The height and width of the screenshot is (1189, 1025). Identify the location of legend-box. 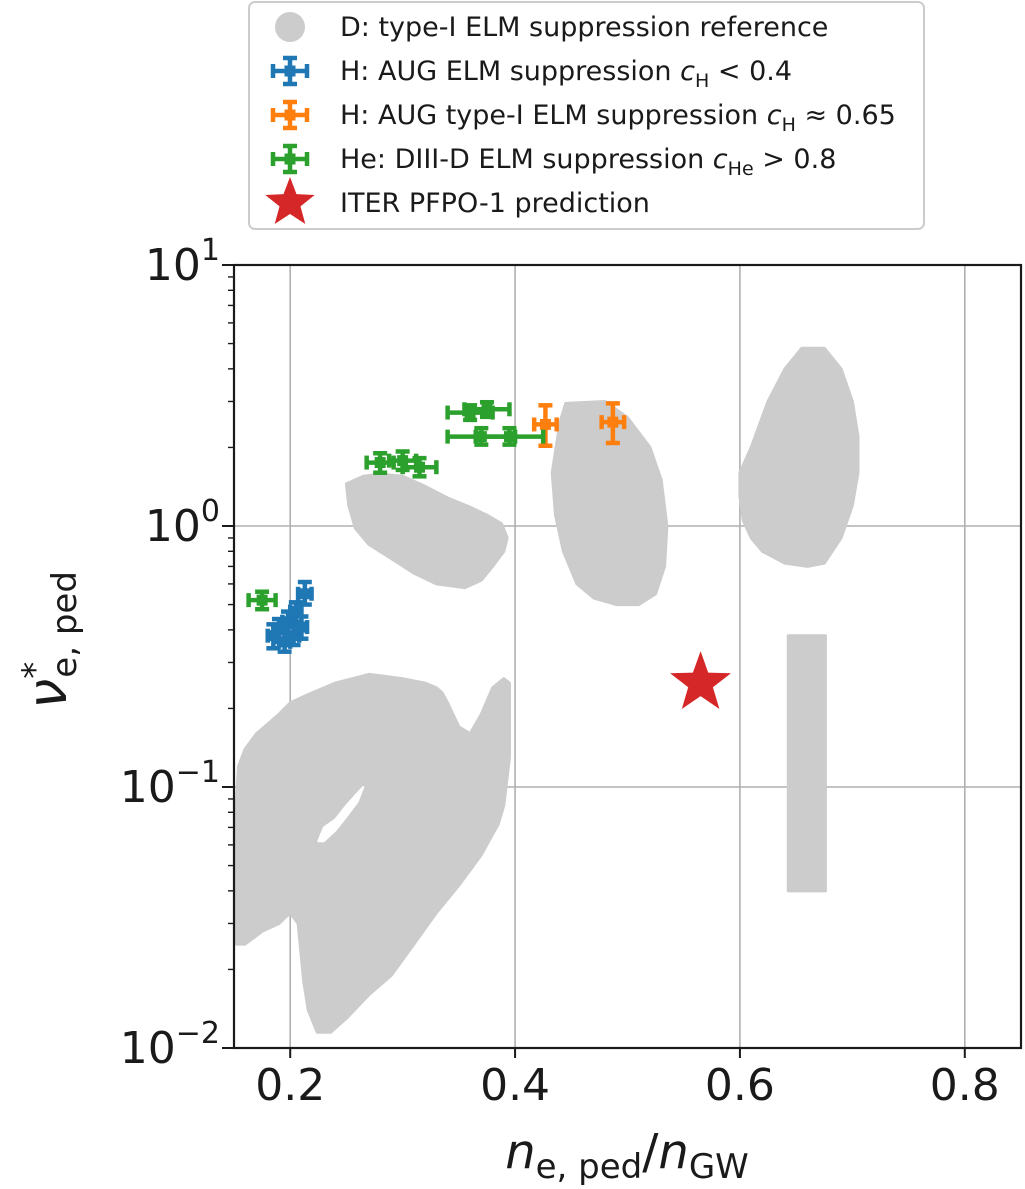
(586, 115).